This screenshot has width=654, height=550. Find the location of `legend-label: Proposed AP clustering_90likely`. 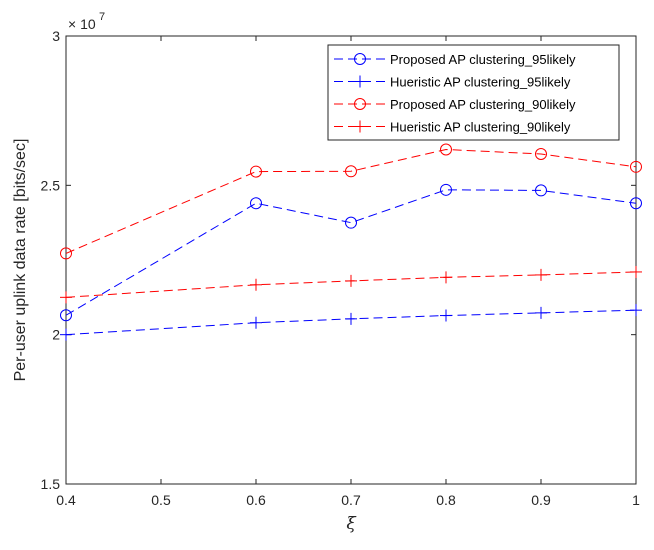

legend-label: Proposed AP clustering_90likely is located at coordinates (483, 104).